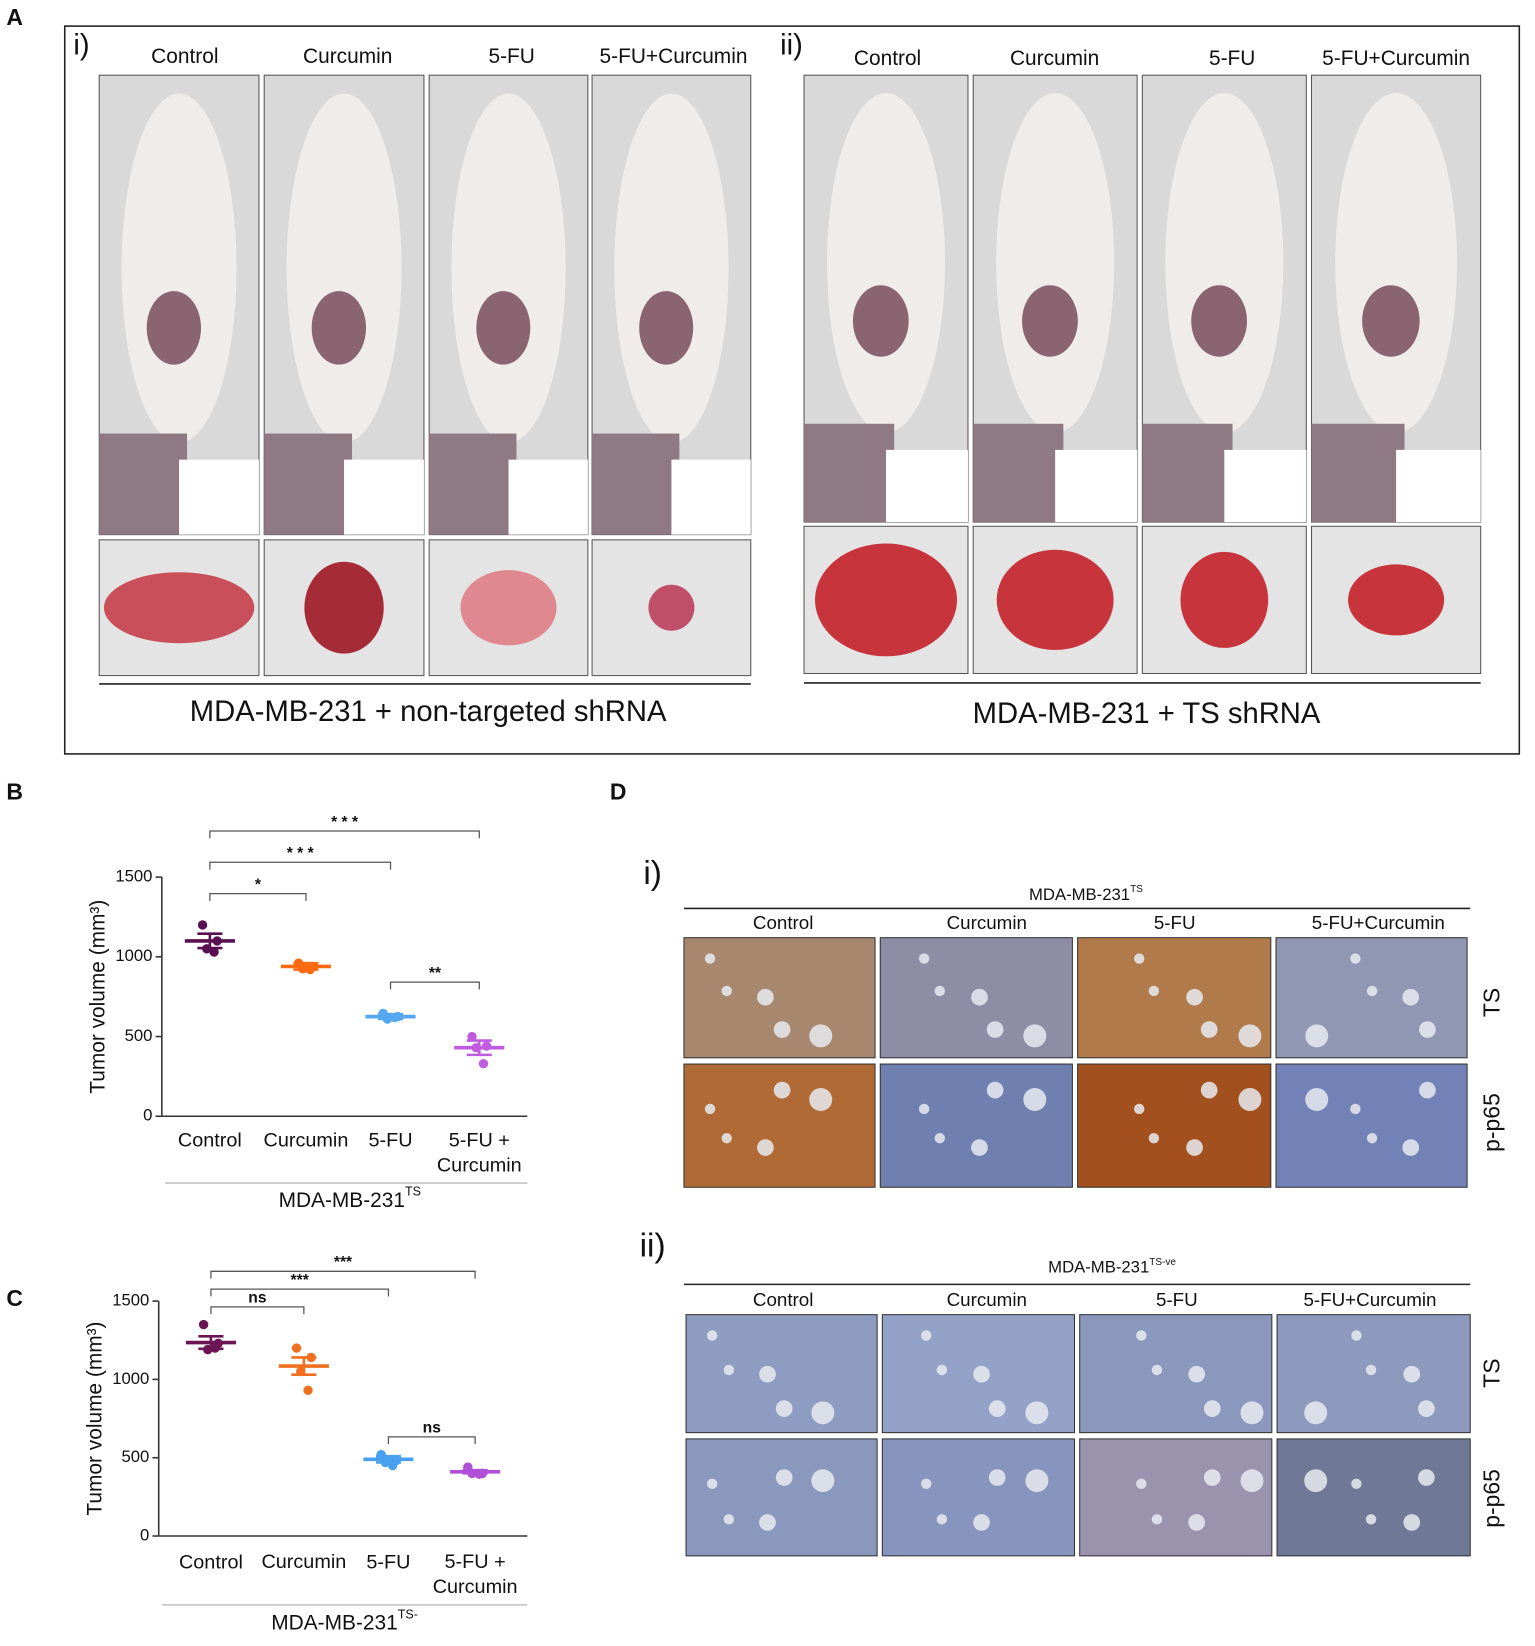 The image size is (1535, 1646). Describe the element at coordinates (475, 1574) in the screenshot. I see `x-tick-label: 5-FU + Curcumin` at that location.